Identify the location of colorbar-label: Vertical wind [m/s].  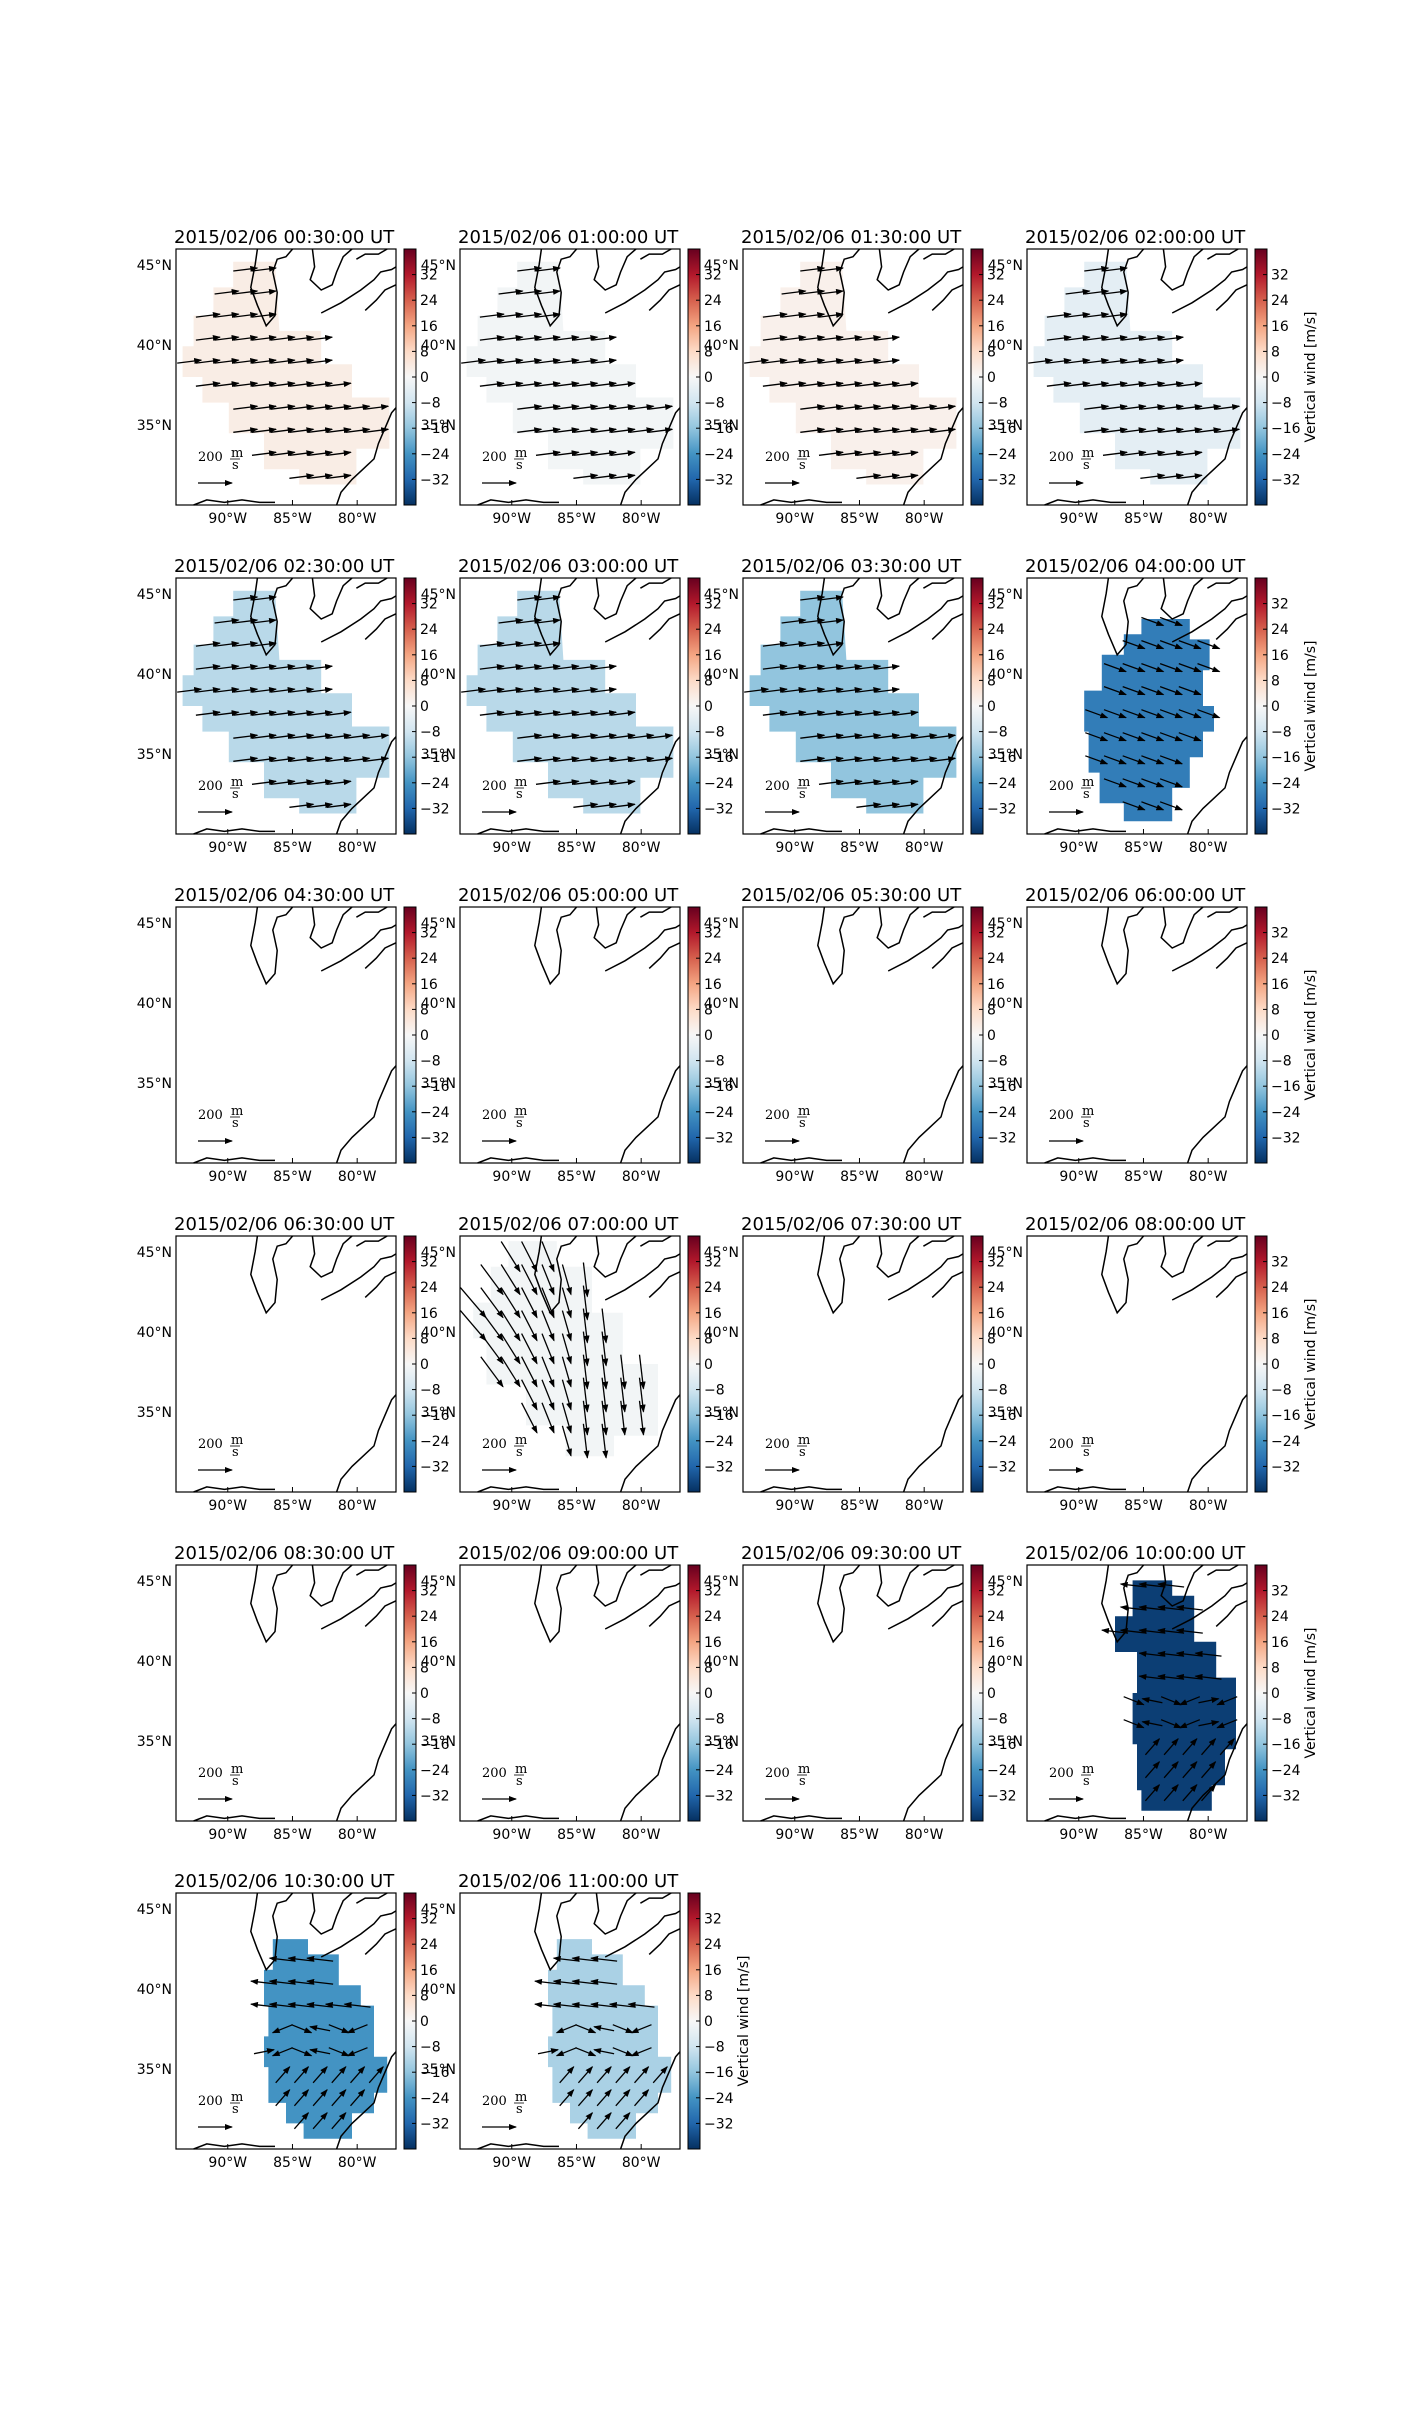
(1311, 706).